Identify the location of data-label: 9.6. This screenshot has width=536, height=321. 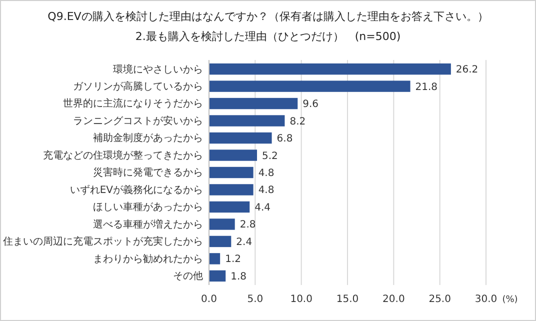
(310, 104).